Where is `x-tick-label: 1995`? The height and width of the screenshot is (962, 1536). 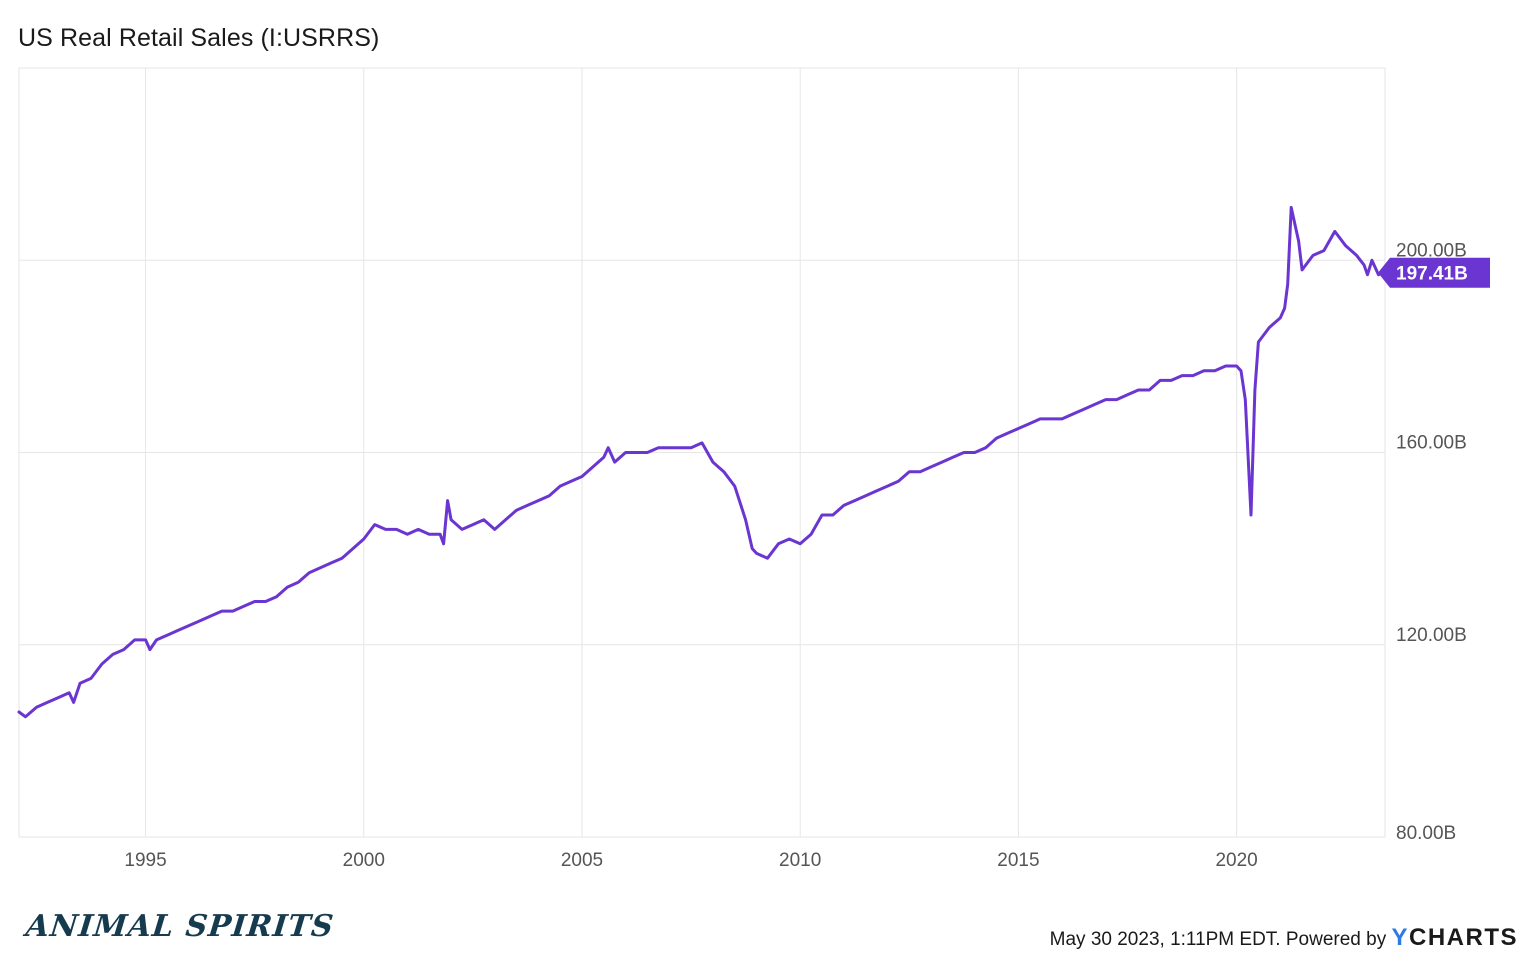 x-tick-label: 1995 is located at coordinates (145, 860).